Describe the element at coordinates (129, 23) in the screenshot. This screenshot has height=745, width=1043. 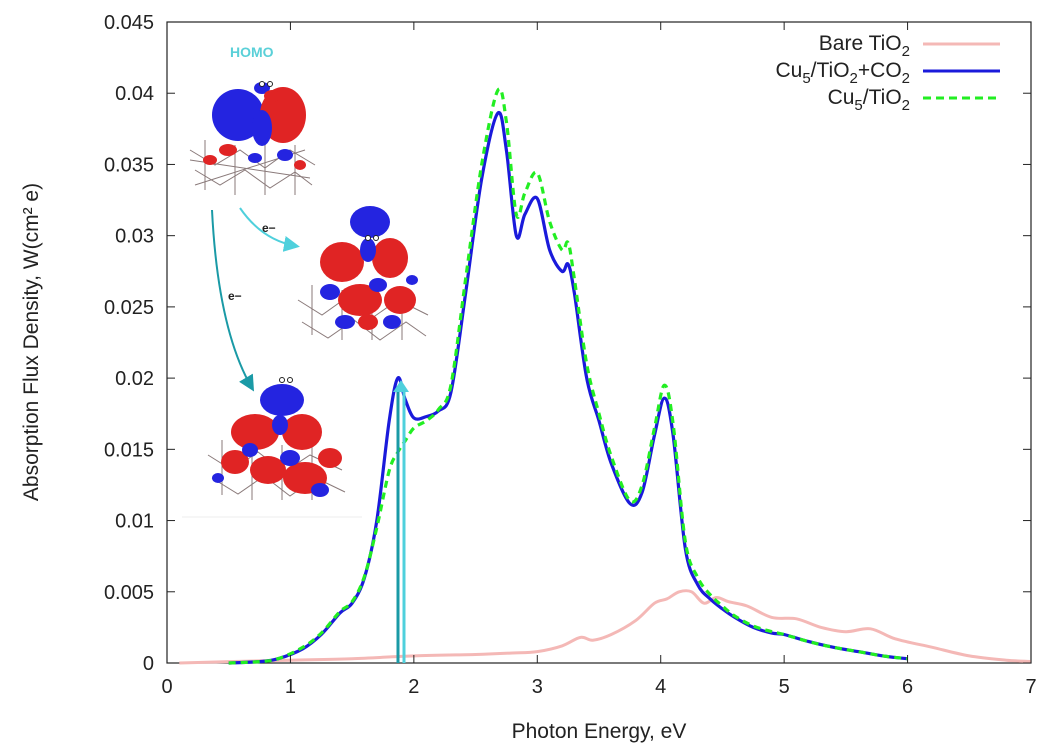
I see `y-tick-label: 0.045` at that location.